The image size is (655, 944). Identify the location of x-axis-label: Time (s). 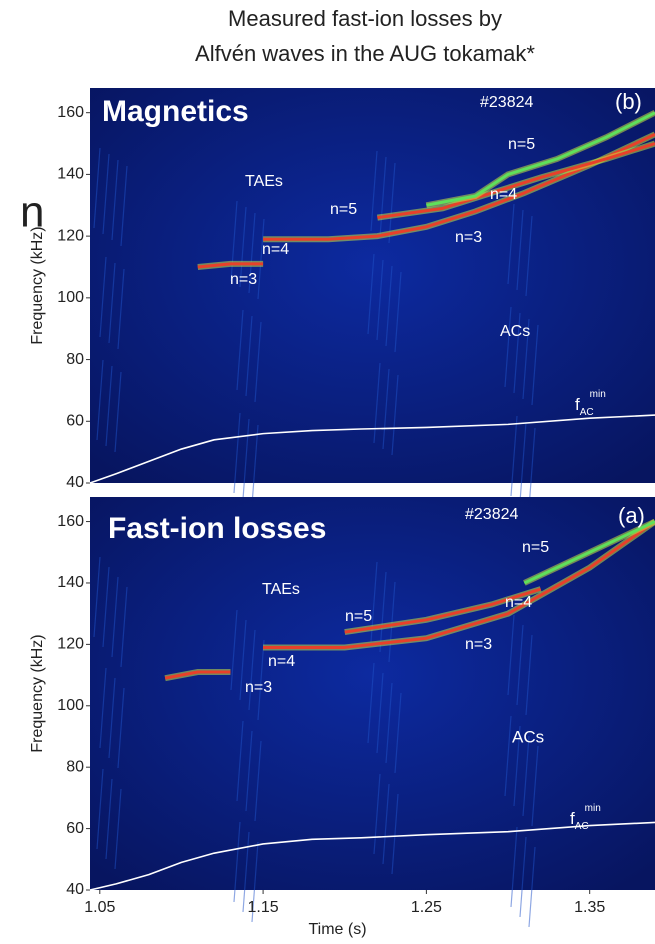
(337, 929).